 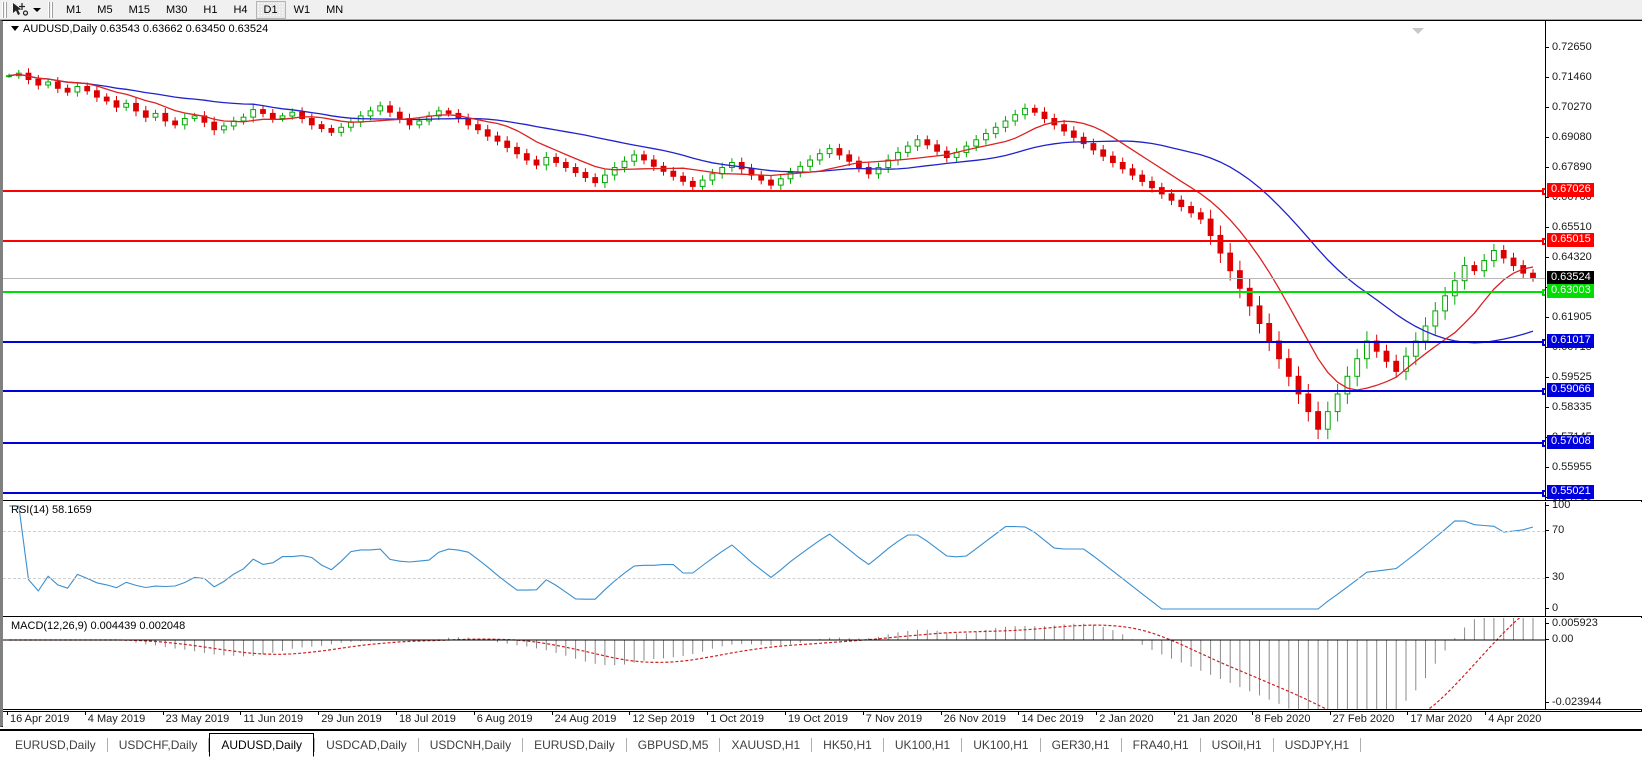 What do you see at coordinates (158, 745) in the screenshot?
I see `chart-tab-usdchf-daily: USDCHF,Daily` at bounding box center [158, 745].